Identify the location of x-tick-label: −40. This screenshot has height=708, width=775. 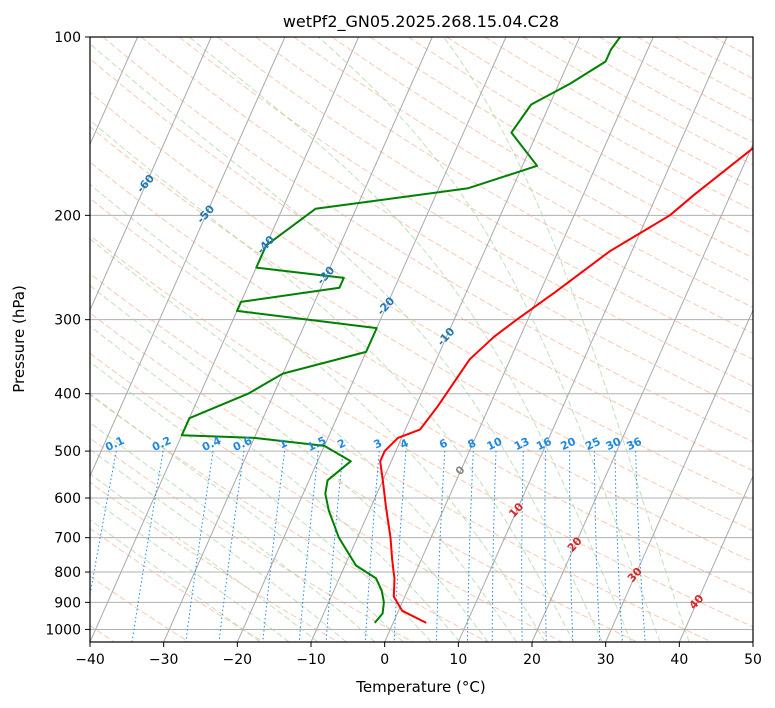
(90, 660).